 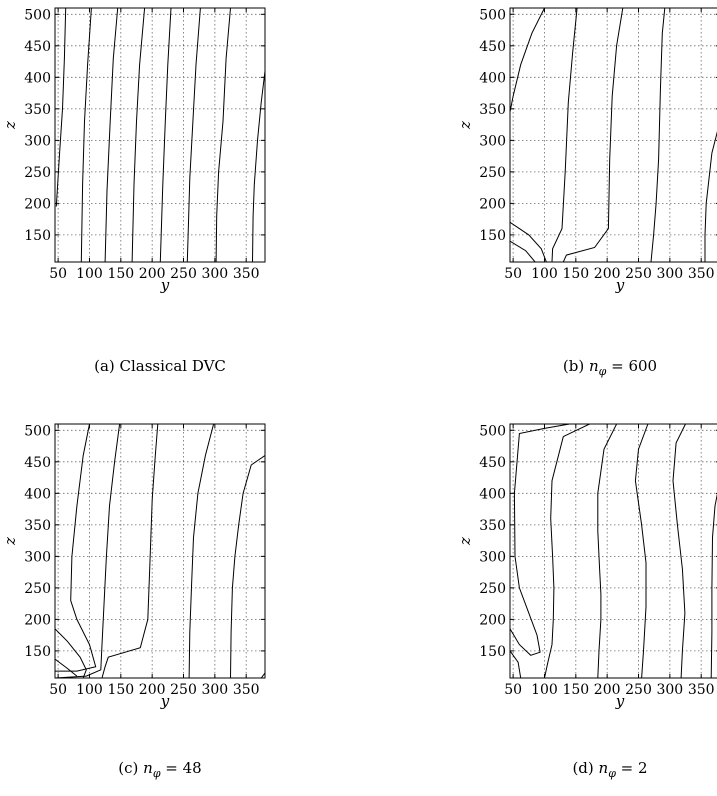 I want to click on contour-label: 28.500, so click(x=709, y=197).